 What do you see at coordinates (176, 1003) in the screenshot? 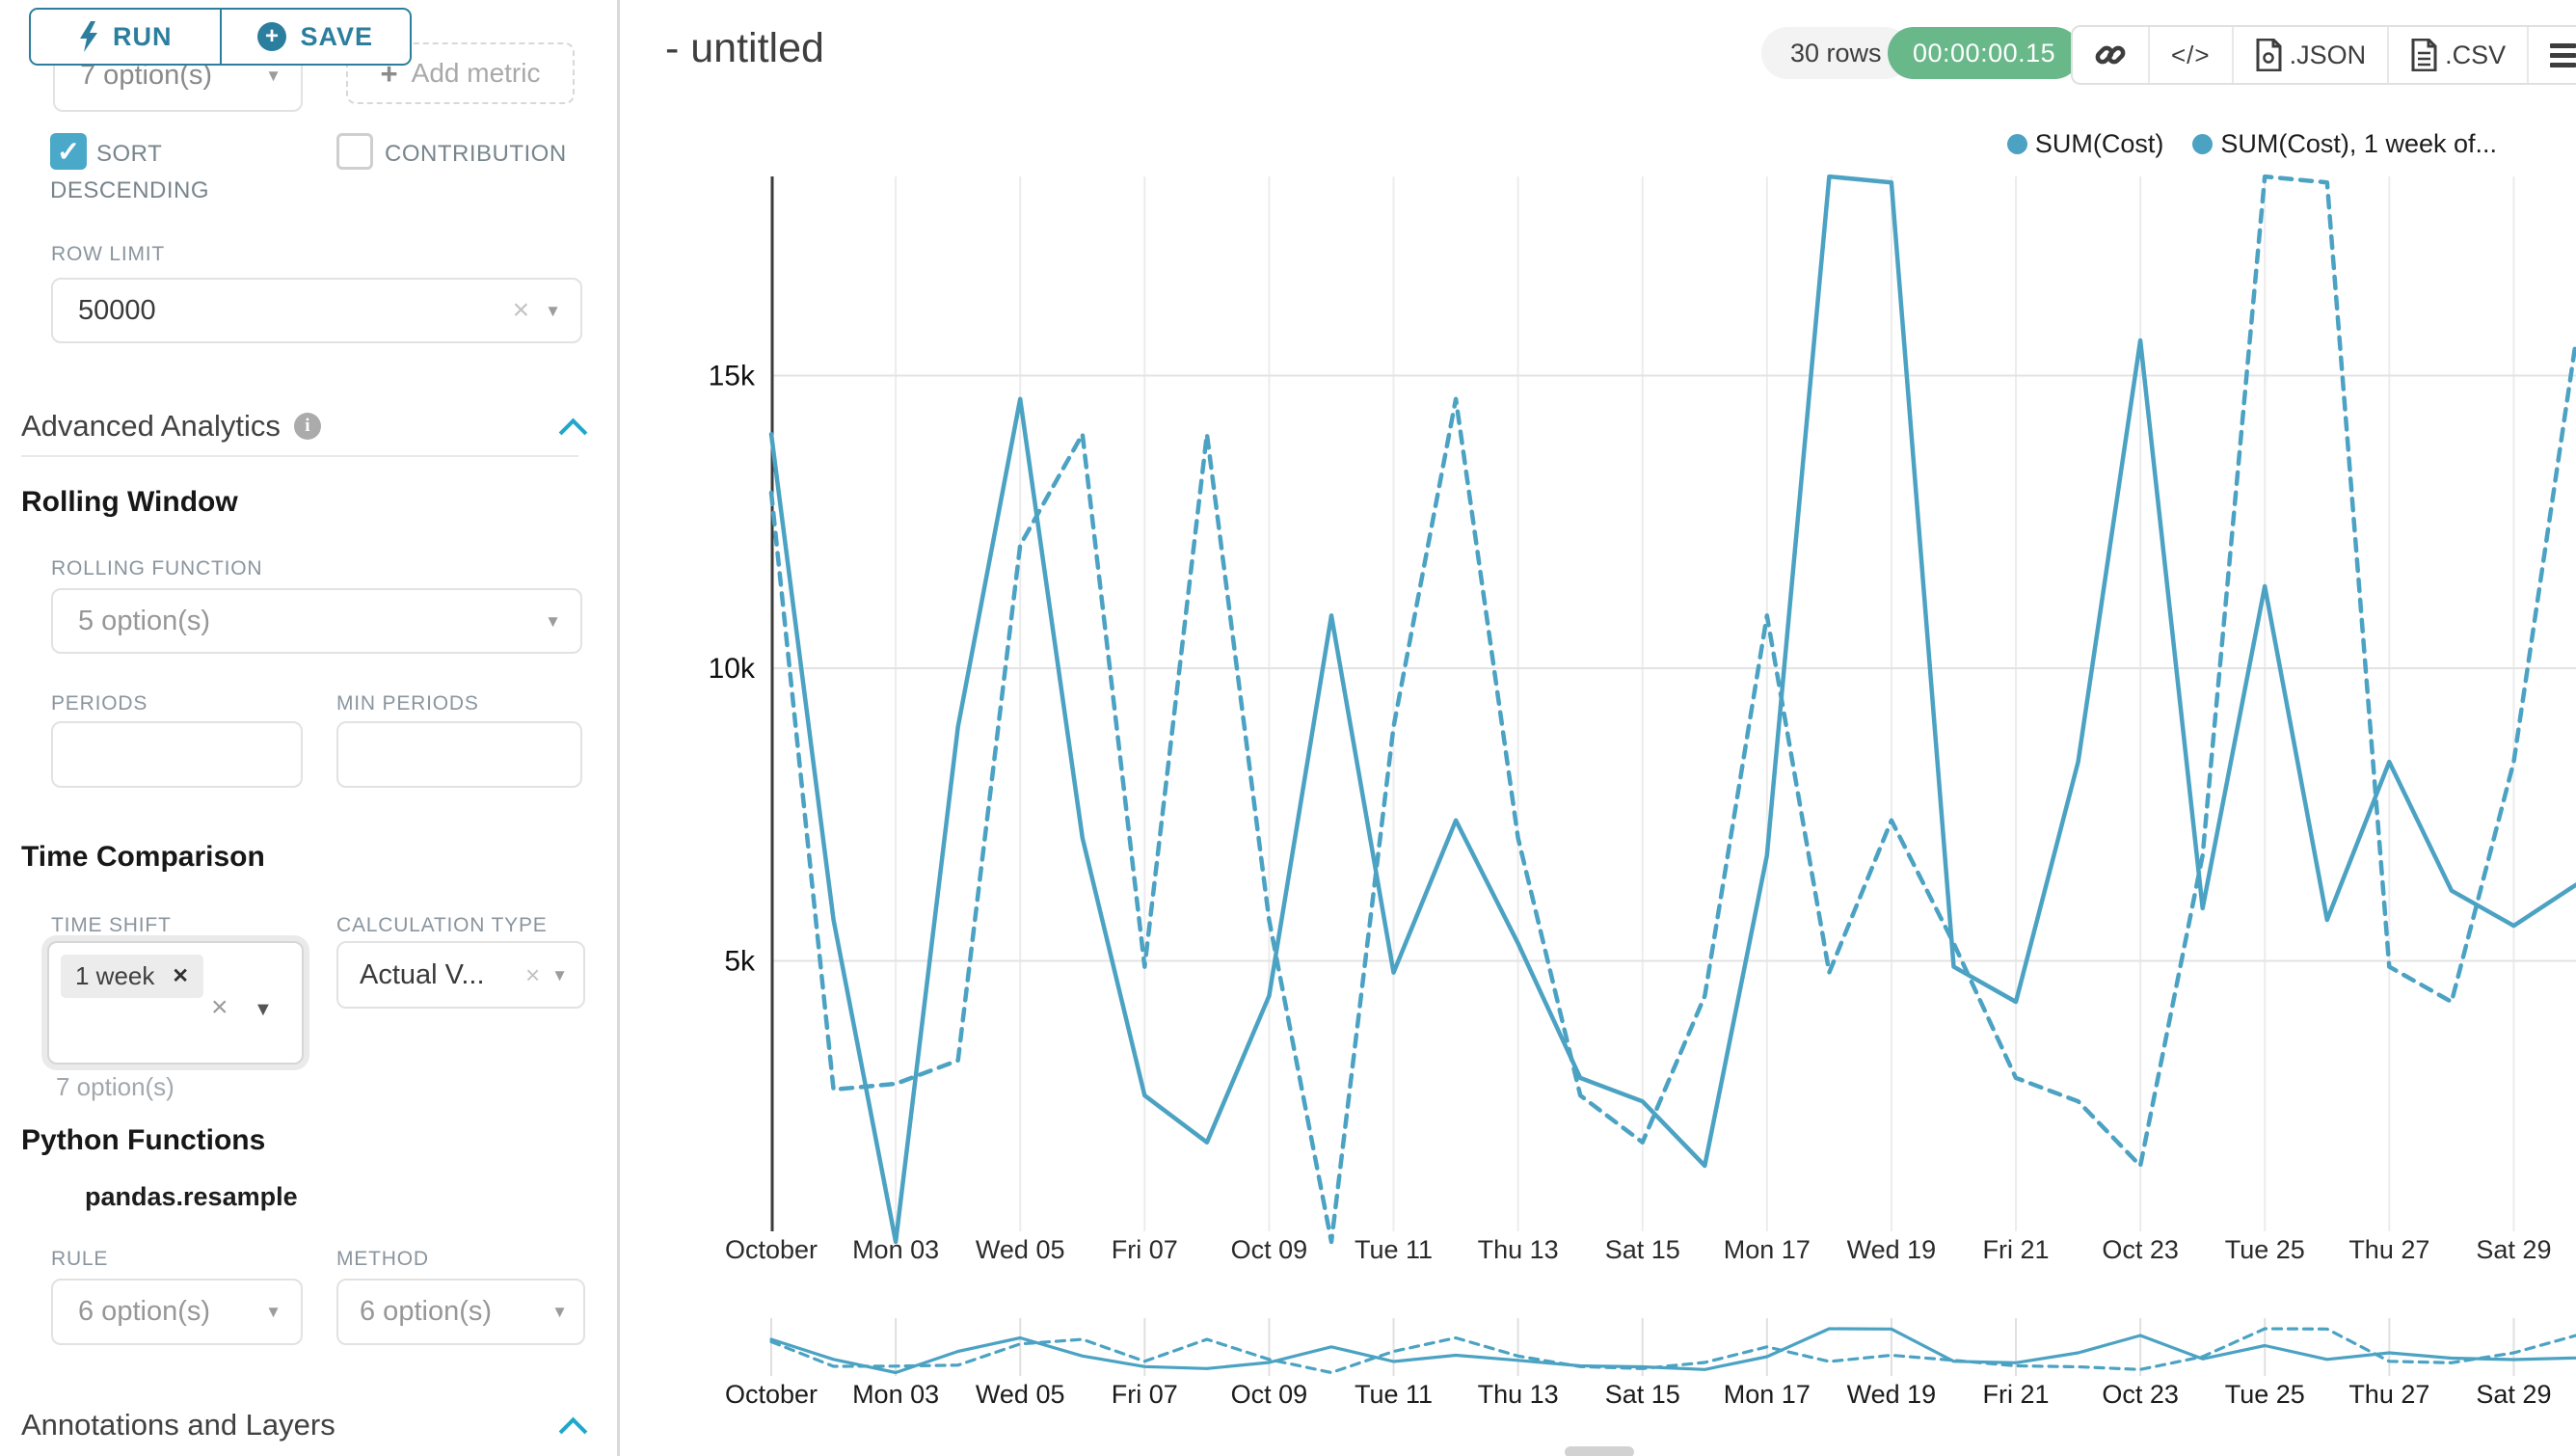
I see `time-shift-multiselect: 1 week ✕ × ▼` at bounding box center [176, 1003].